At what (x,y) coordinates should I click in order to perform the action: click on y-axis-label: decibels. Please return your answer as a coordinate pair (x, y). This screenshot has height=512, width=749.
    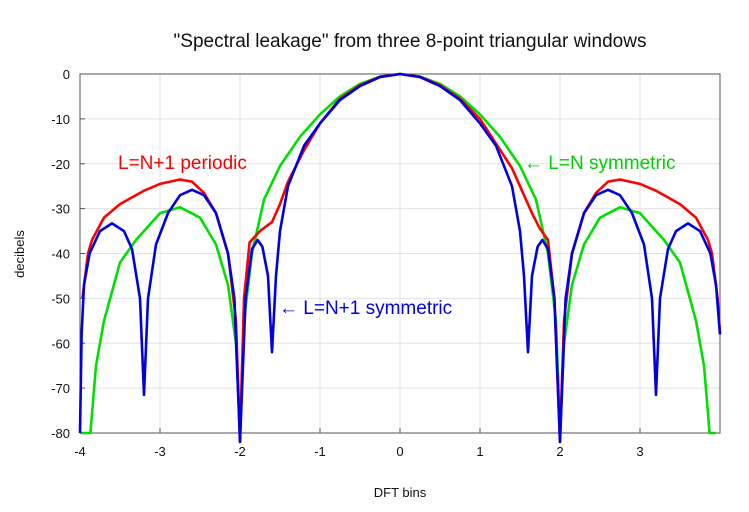
    Looking at the image, I should click on (19, 254).